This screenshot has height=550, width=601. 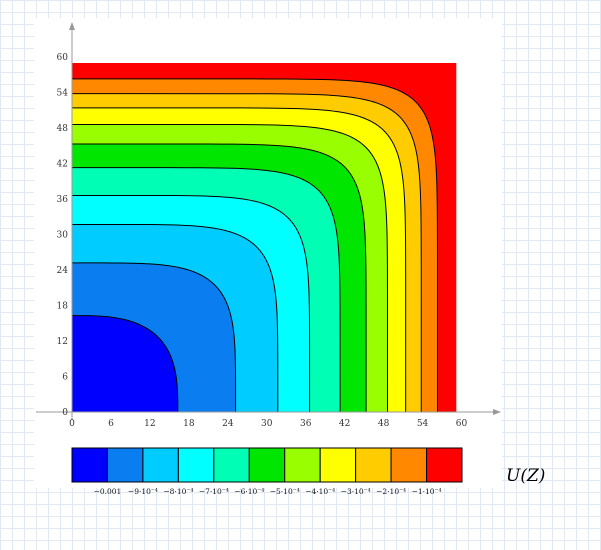 I want to click on x-tick-label: 54, so click(x=423, y=424).